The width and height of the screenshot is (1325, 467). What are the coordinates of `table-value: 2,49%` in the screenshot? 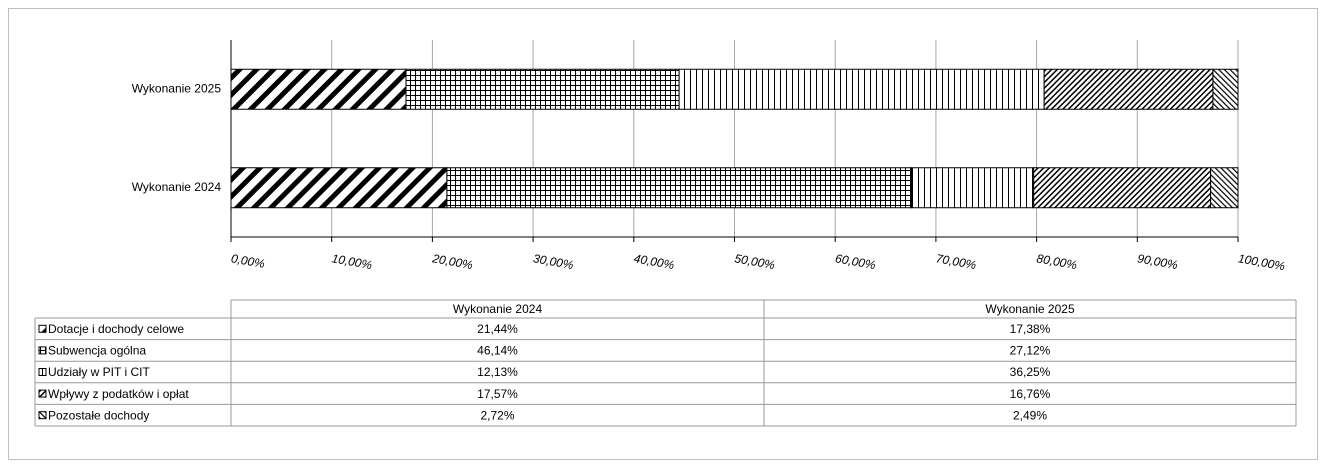 It's located at (1030, 415).